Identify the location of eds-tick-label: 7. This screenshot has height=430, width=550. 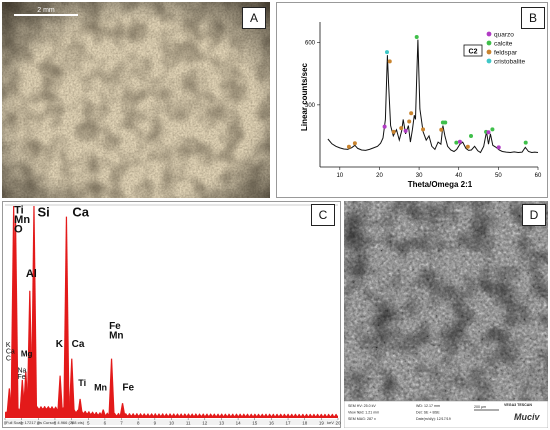
(121, 423).